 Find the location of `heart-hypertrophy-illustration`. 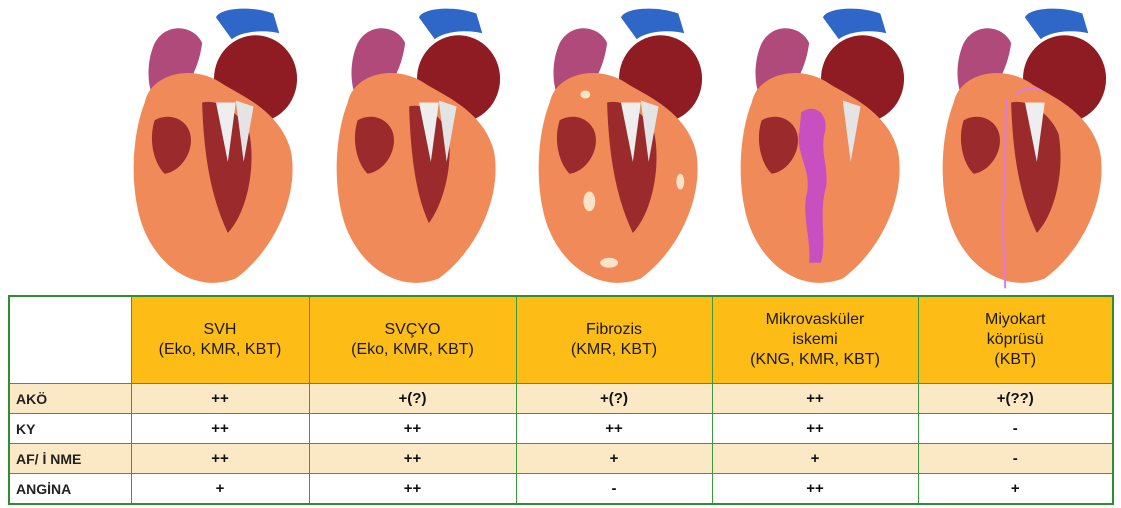

heart-hypertrophy-illustration is located at coordinates (215, 145).